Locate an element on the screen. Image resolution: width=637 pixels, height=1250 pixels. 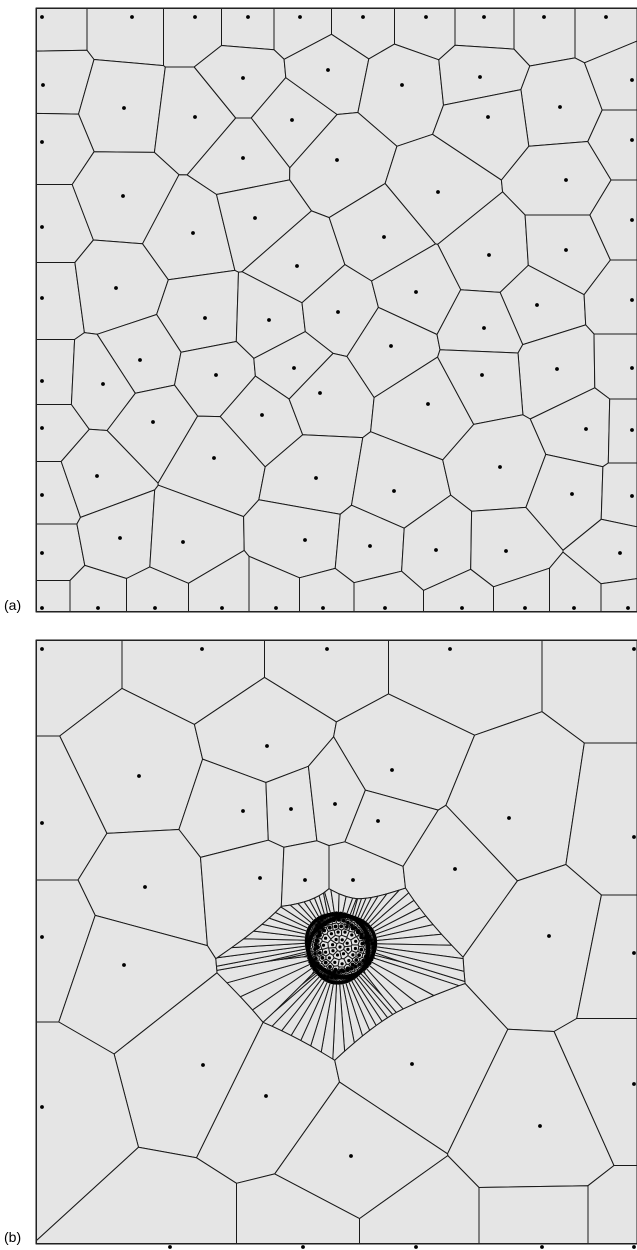
panel-label-b: (b) is located at coordinates (13, 1237).